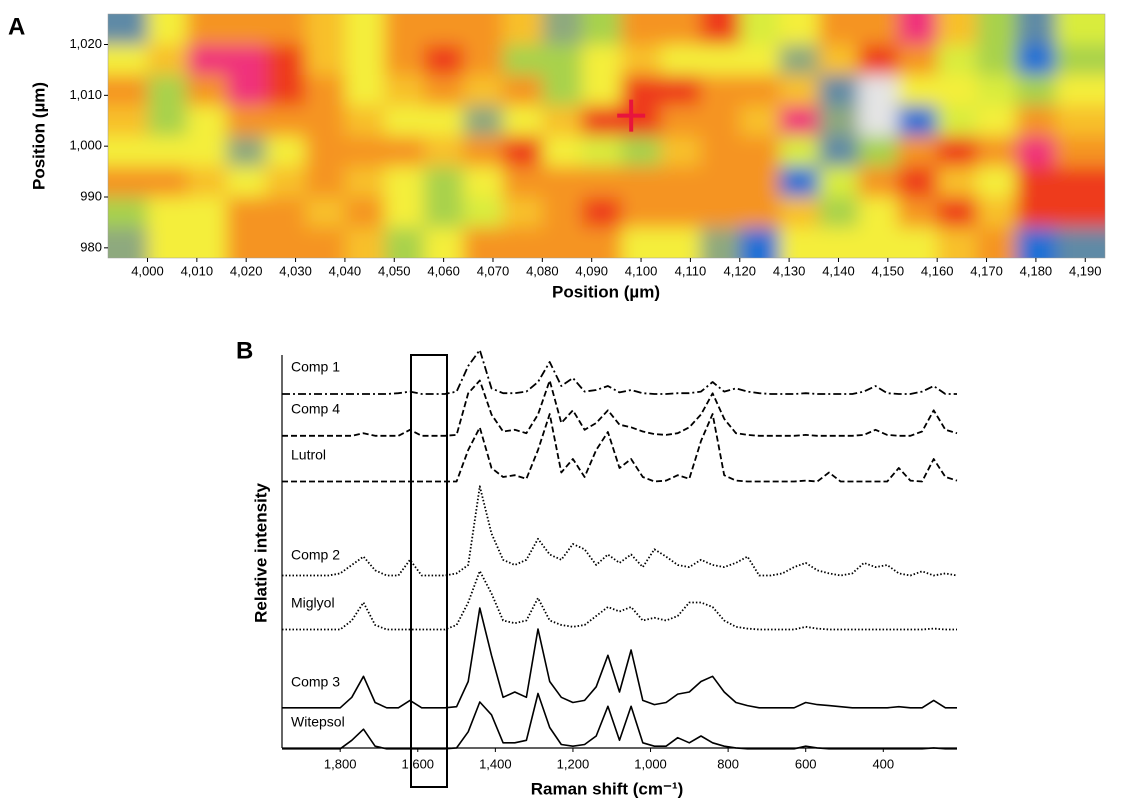 The height and width of the screenshot is (804, 1142). What do you see at coordinates (85, 145) in the screenshot?
I see `y-tick-label: 1,000` at bounding box center [85, 145].